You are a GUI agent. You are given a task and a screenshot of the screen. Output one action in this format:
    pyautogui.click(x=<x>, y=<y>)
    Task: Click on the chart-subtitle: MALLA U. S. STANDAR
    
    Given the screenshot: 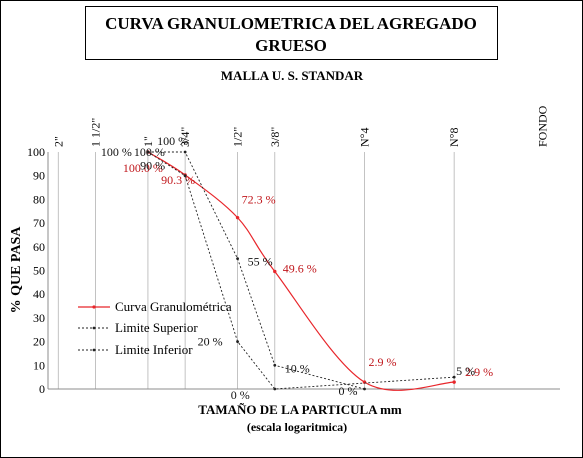 What is the action you would take?
    pyautogui.click(x=292, y=75)
    